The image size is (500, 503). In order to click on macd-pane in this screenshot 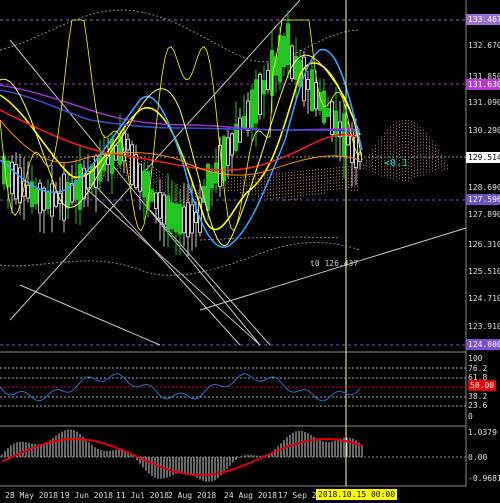, I will do `click(233, 455)`.